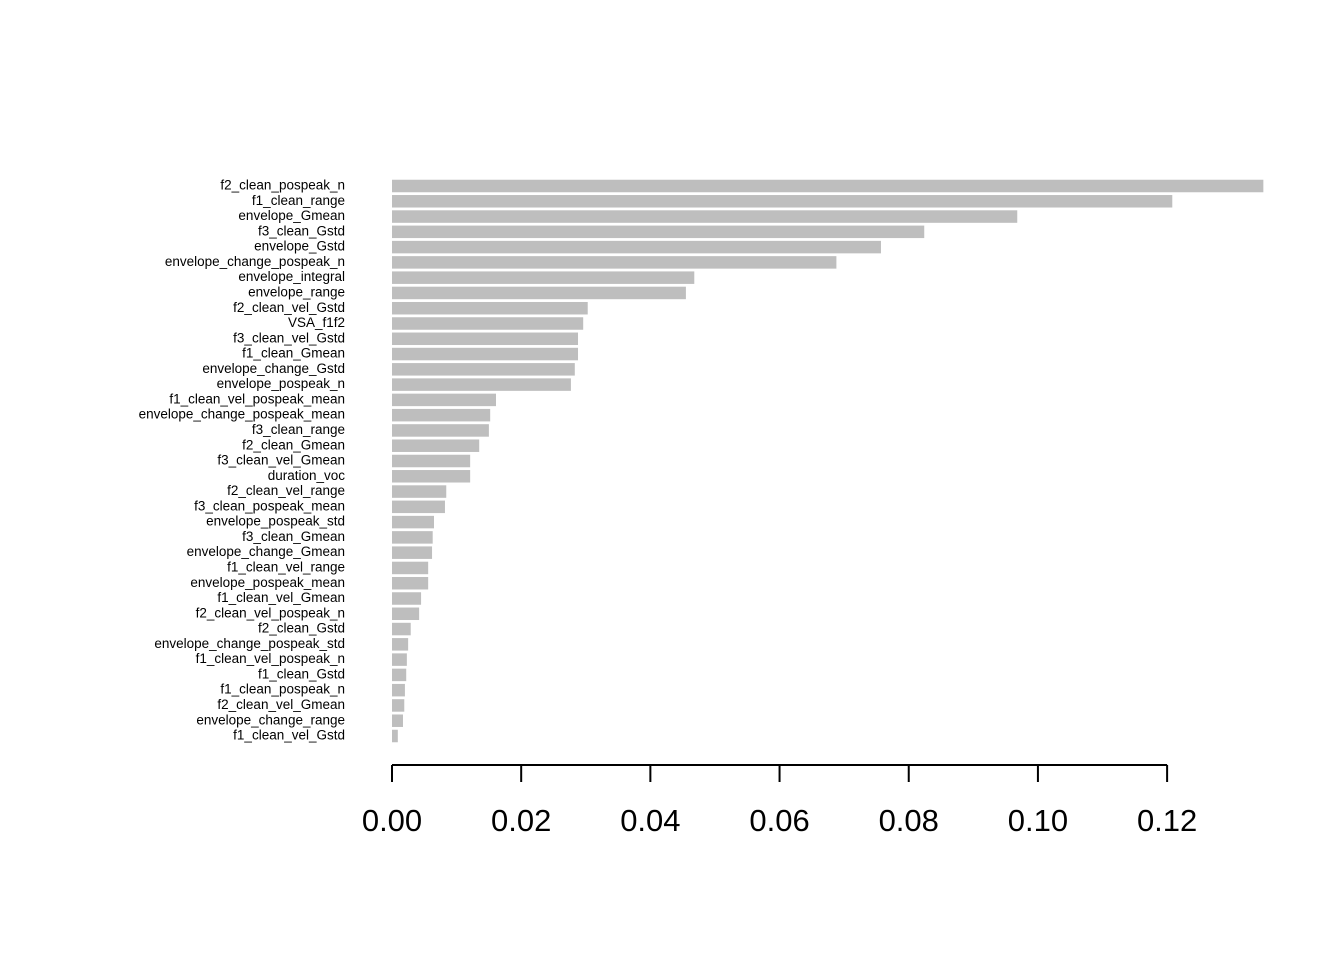 This screenshot has width=1344, height=960. Describe the element at coordinates (301, 230) in the screenshot. I see `category-label: f3_clean_Gstd` at that location.